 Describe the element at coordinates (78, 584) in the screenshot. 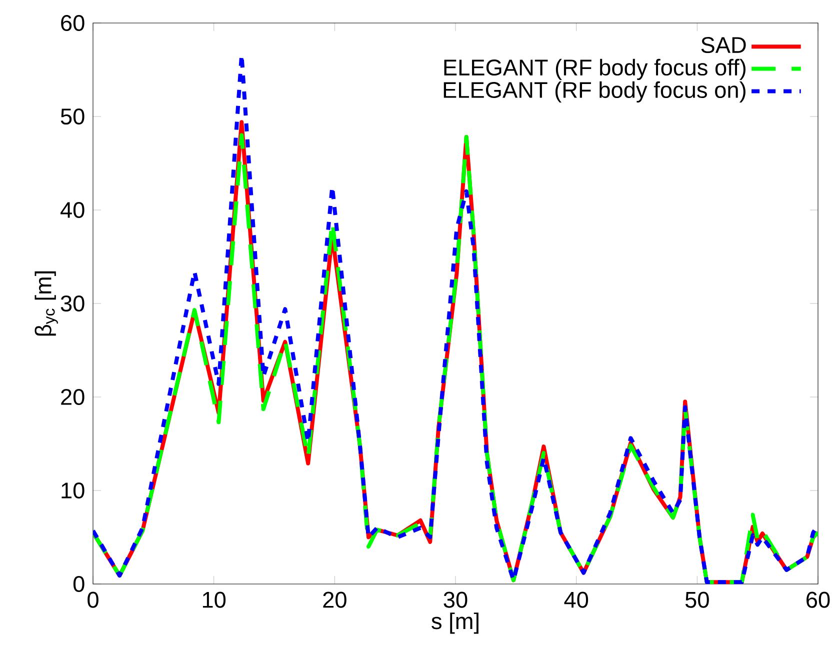

I see `y-tick-label: 0` at that location.